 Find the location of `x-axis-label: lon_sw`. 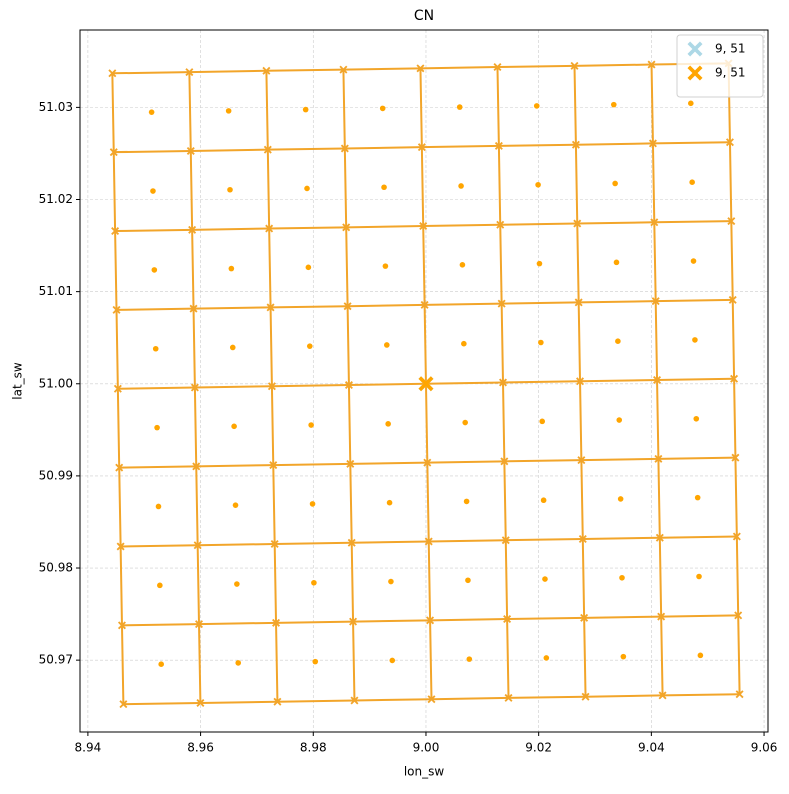

x-axis-label: lon_sw is located at coordinates (424, 772).